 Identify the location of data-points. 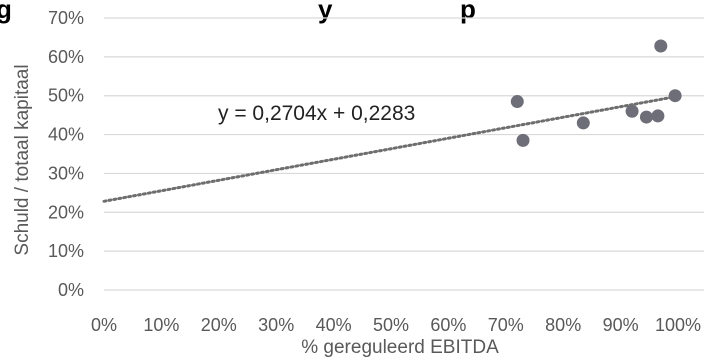
(596, 93).